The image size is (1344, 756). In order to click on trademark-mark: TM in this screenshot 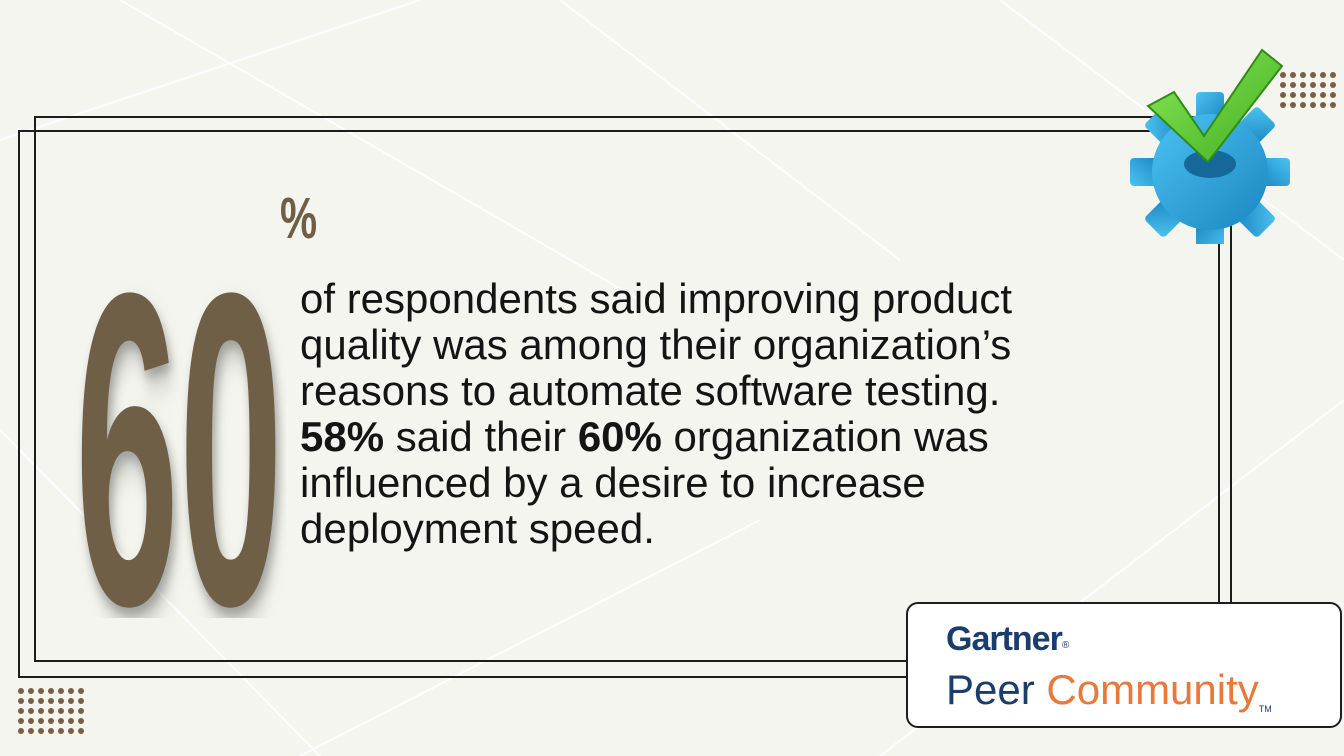, I will do `click(1265, 709)`.